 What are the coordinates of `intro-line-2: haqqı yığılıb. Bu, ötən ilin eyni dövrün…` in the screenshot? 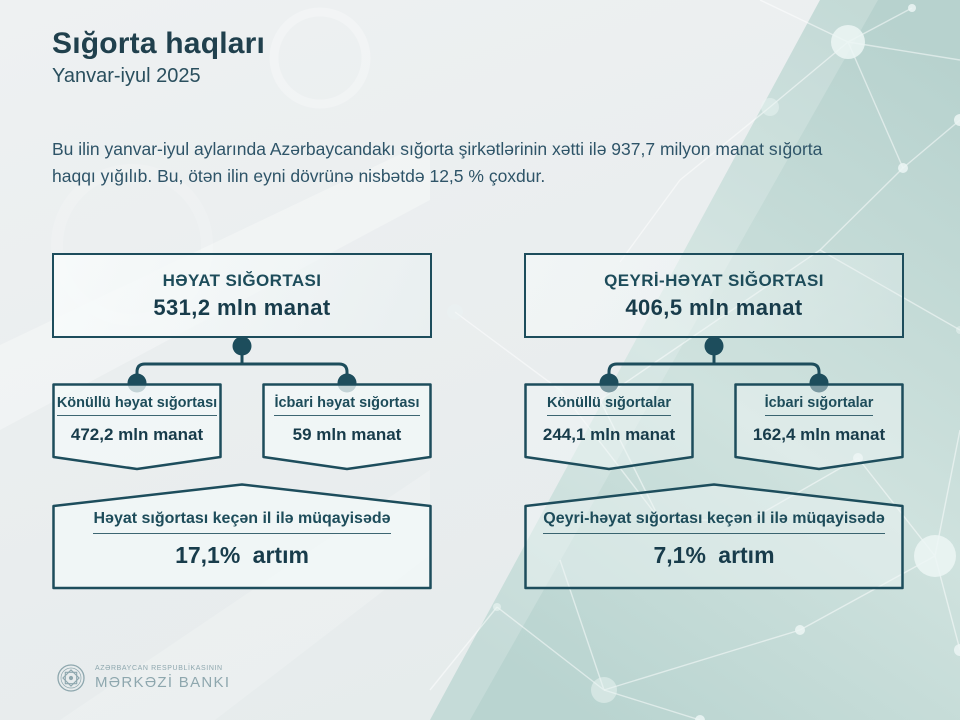 It's located at (299, 176).